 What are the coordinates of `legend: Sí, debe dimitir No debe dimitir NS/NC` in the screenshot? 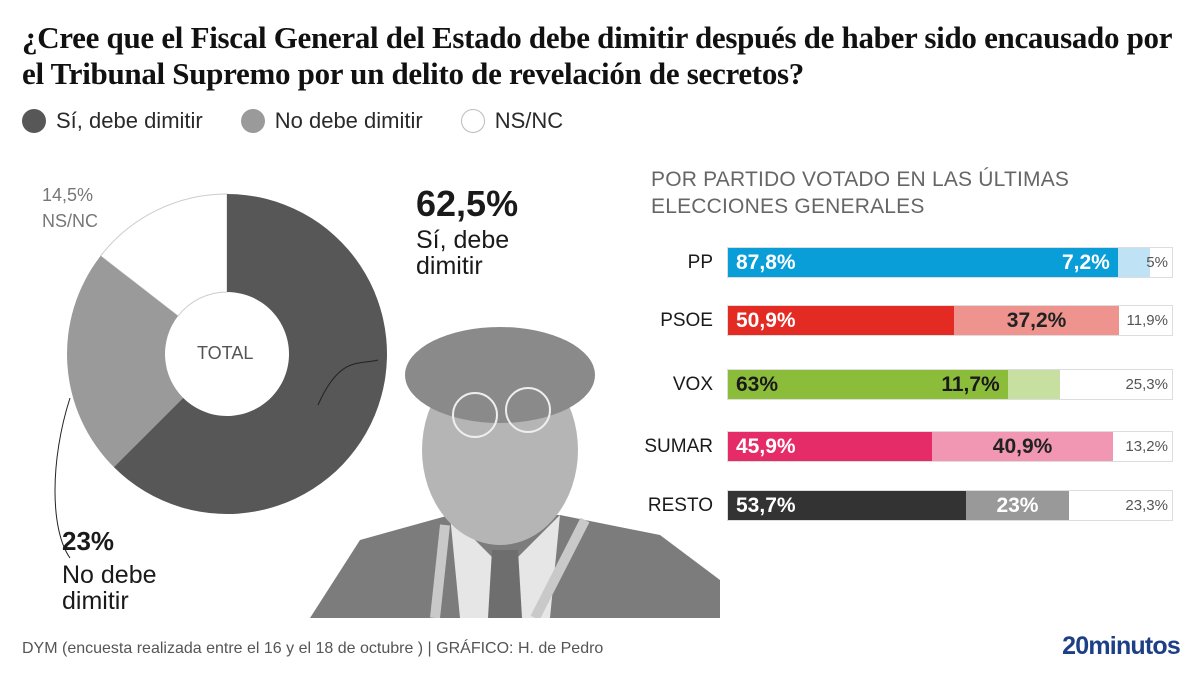 It's located at (292, 121).